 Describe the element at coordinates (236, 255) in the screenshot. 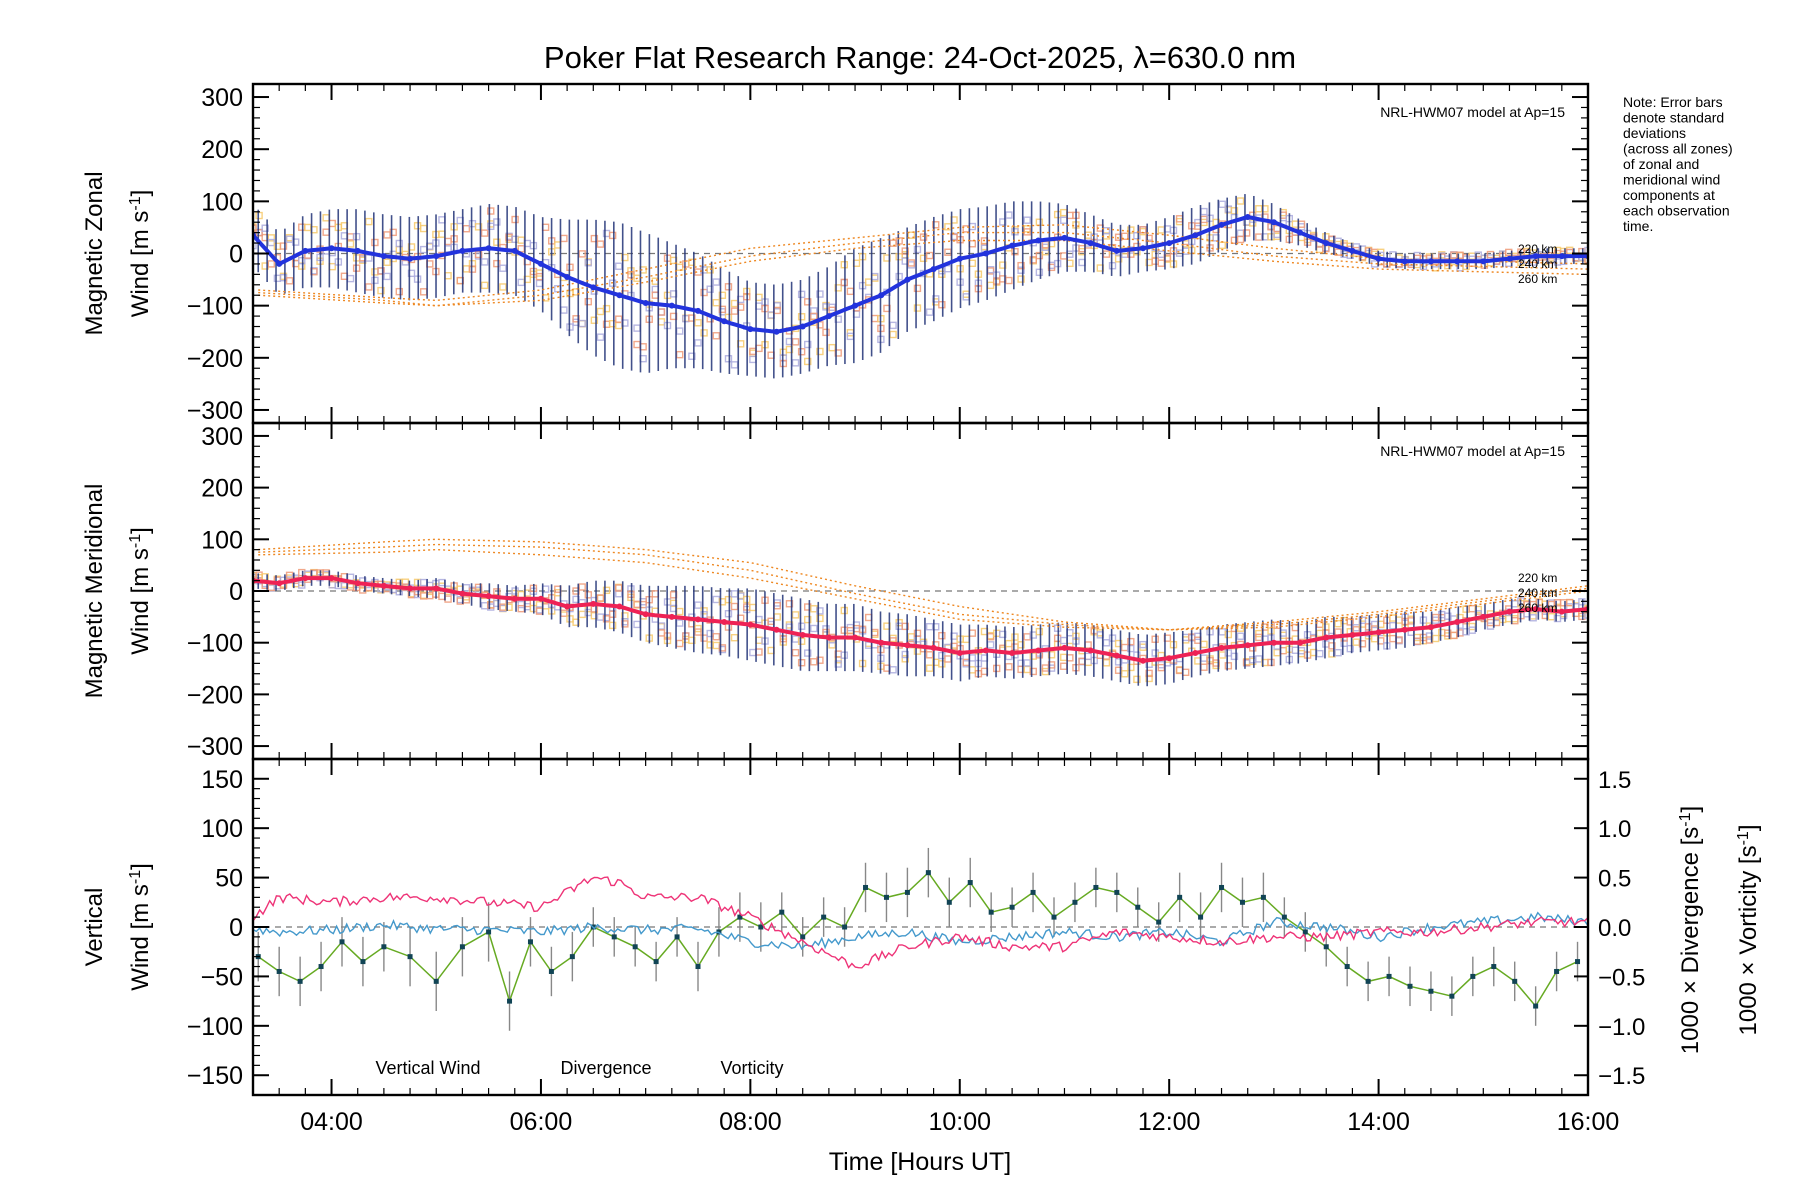

I see `y-tick-label: 0` at that location.